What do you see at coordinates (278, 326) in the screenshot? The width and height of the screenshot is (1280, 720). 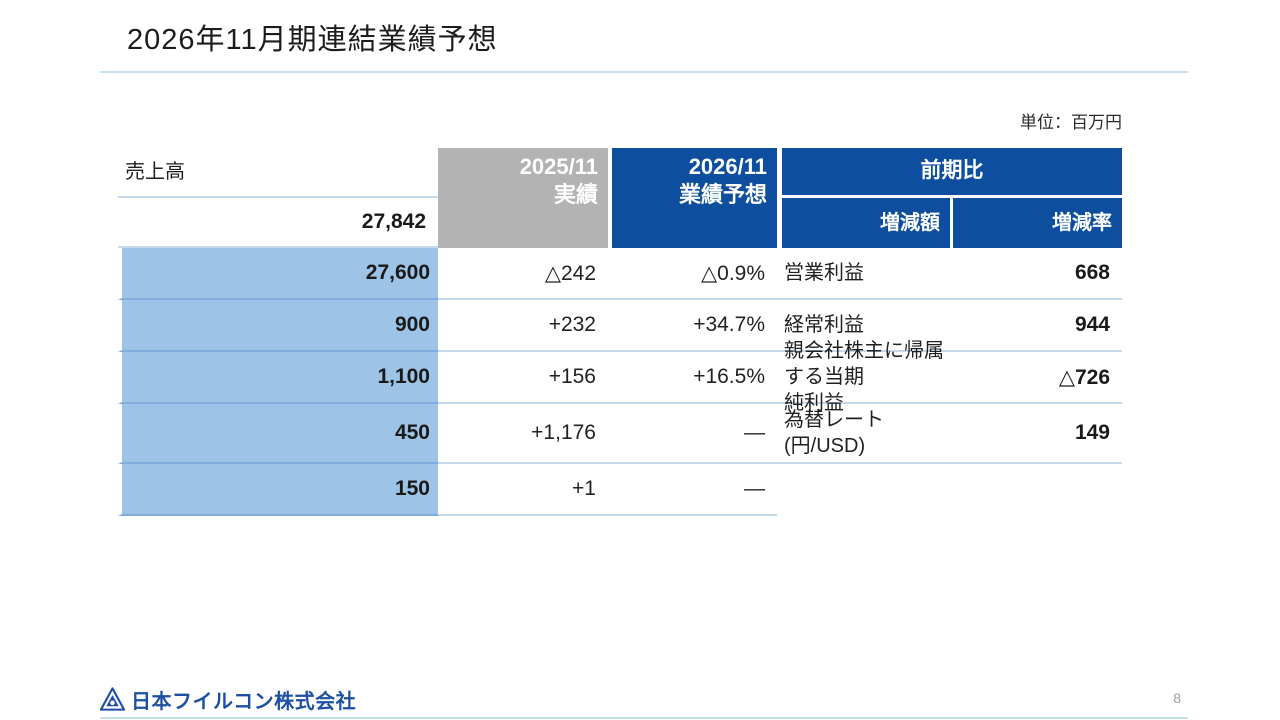 I see `operating-income-forecast: 900` at bounding box center [278, 326].